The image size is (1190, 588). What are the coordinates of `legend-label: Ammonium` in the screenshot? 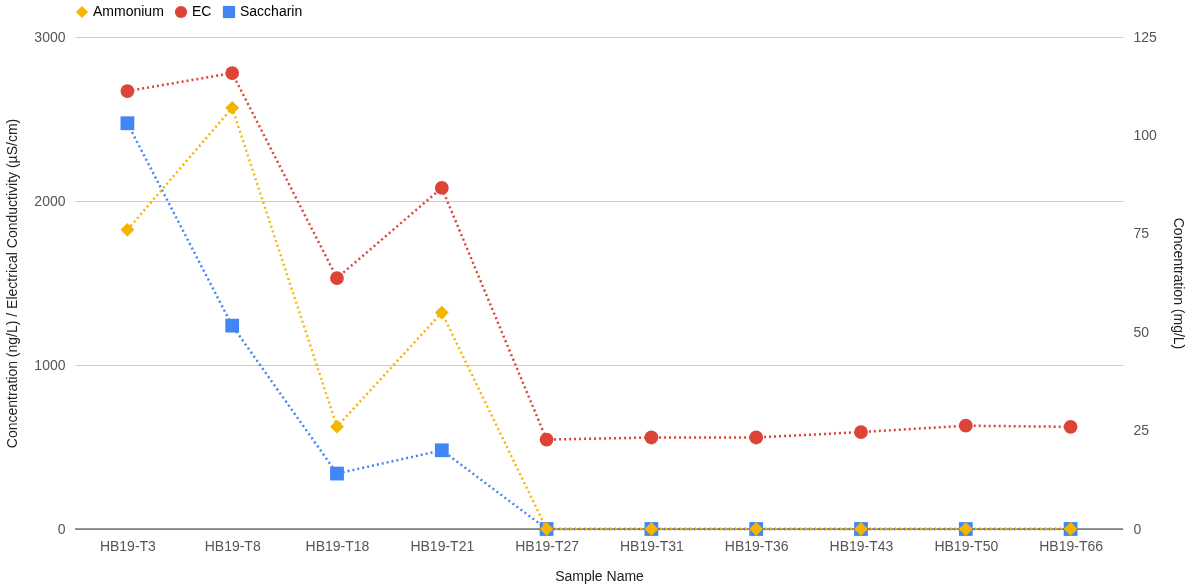 It's located at (128, 11).